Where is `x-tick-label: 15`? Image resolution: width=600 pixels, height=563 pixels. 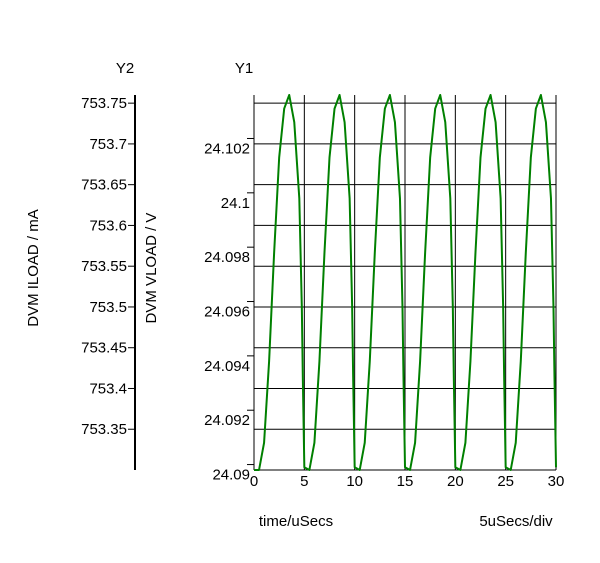
x-tick-label: 15 is located at coordinates (405, 481).